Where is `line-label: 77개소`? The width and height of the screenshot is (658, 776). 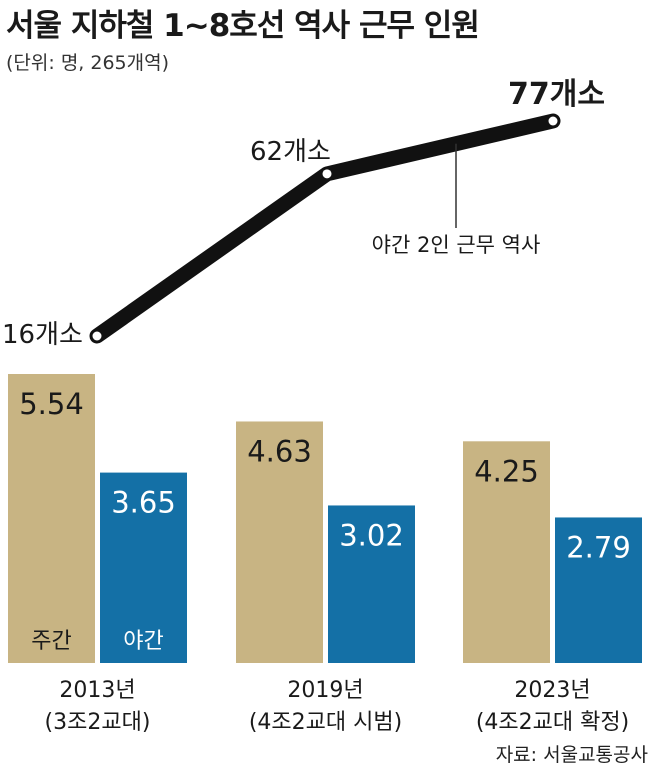 line-label: 77개소 is located at coordinates (556, 94).